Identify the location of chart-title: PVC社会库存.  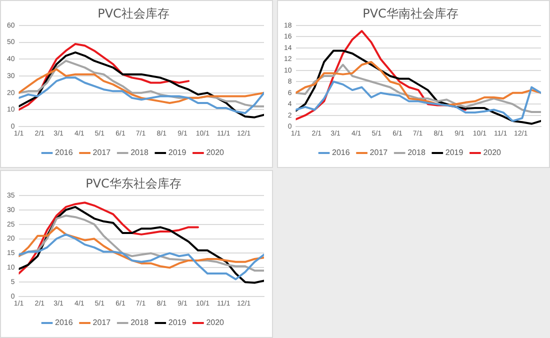
(134, 13).